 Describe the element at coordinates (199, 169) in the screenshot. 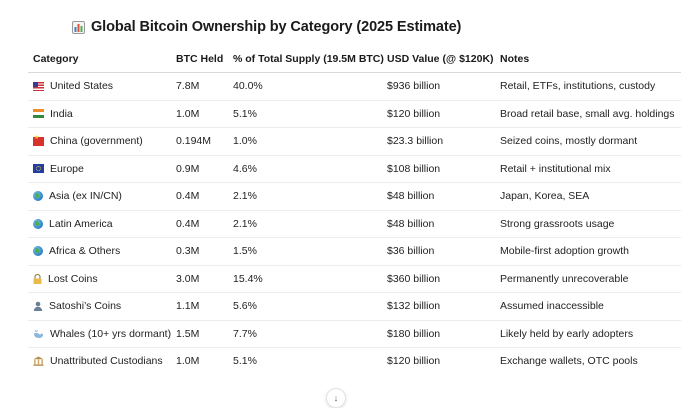

I see `btc-held-cell: 0.9M` at that location.